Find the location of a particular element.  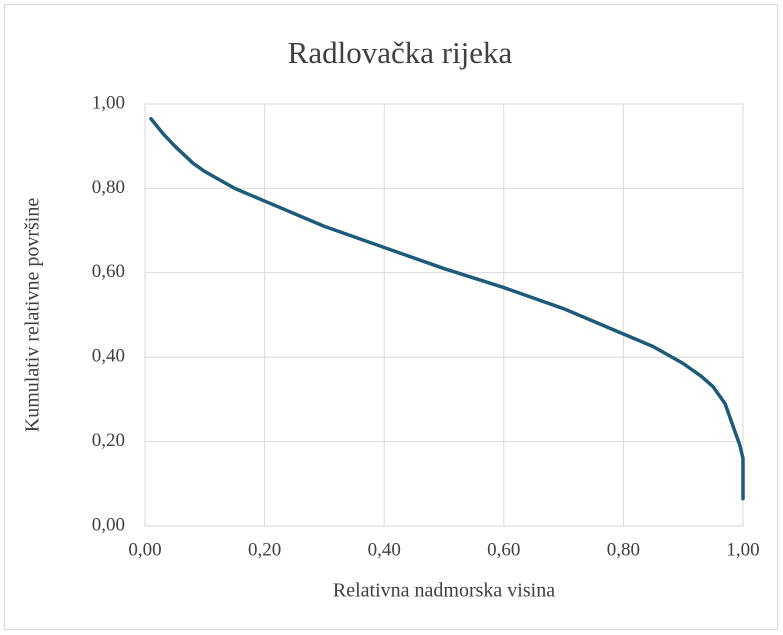

x-tick-label: 1,00 is located at coordinates (742, 549).